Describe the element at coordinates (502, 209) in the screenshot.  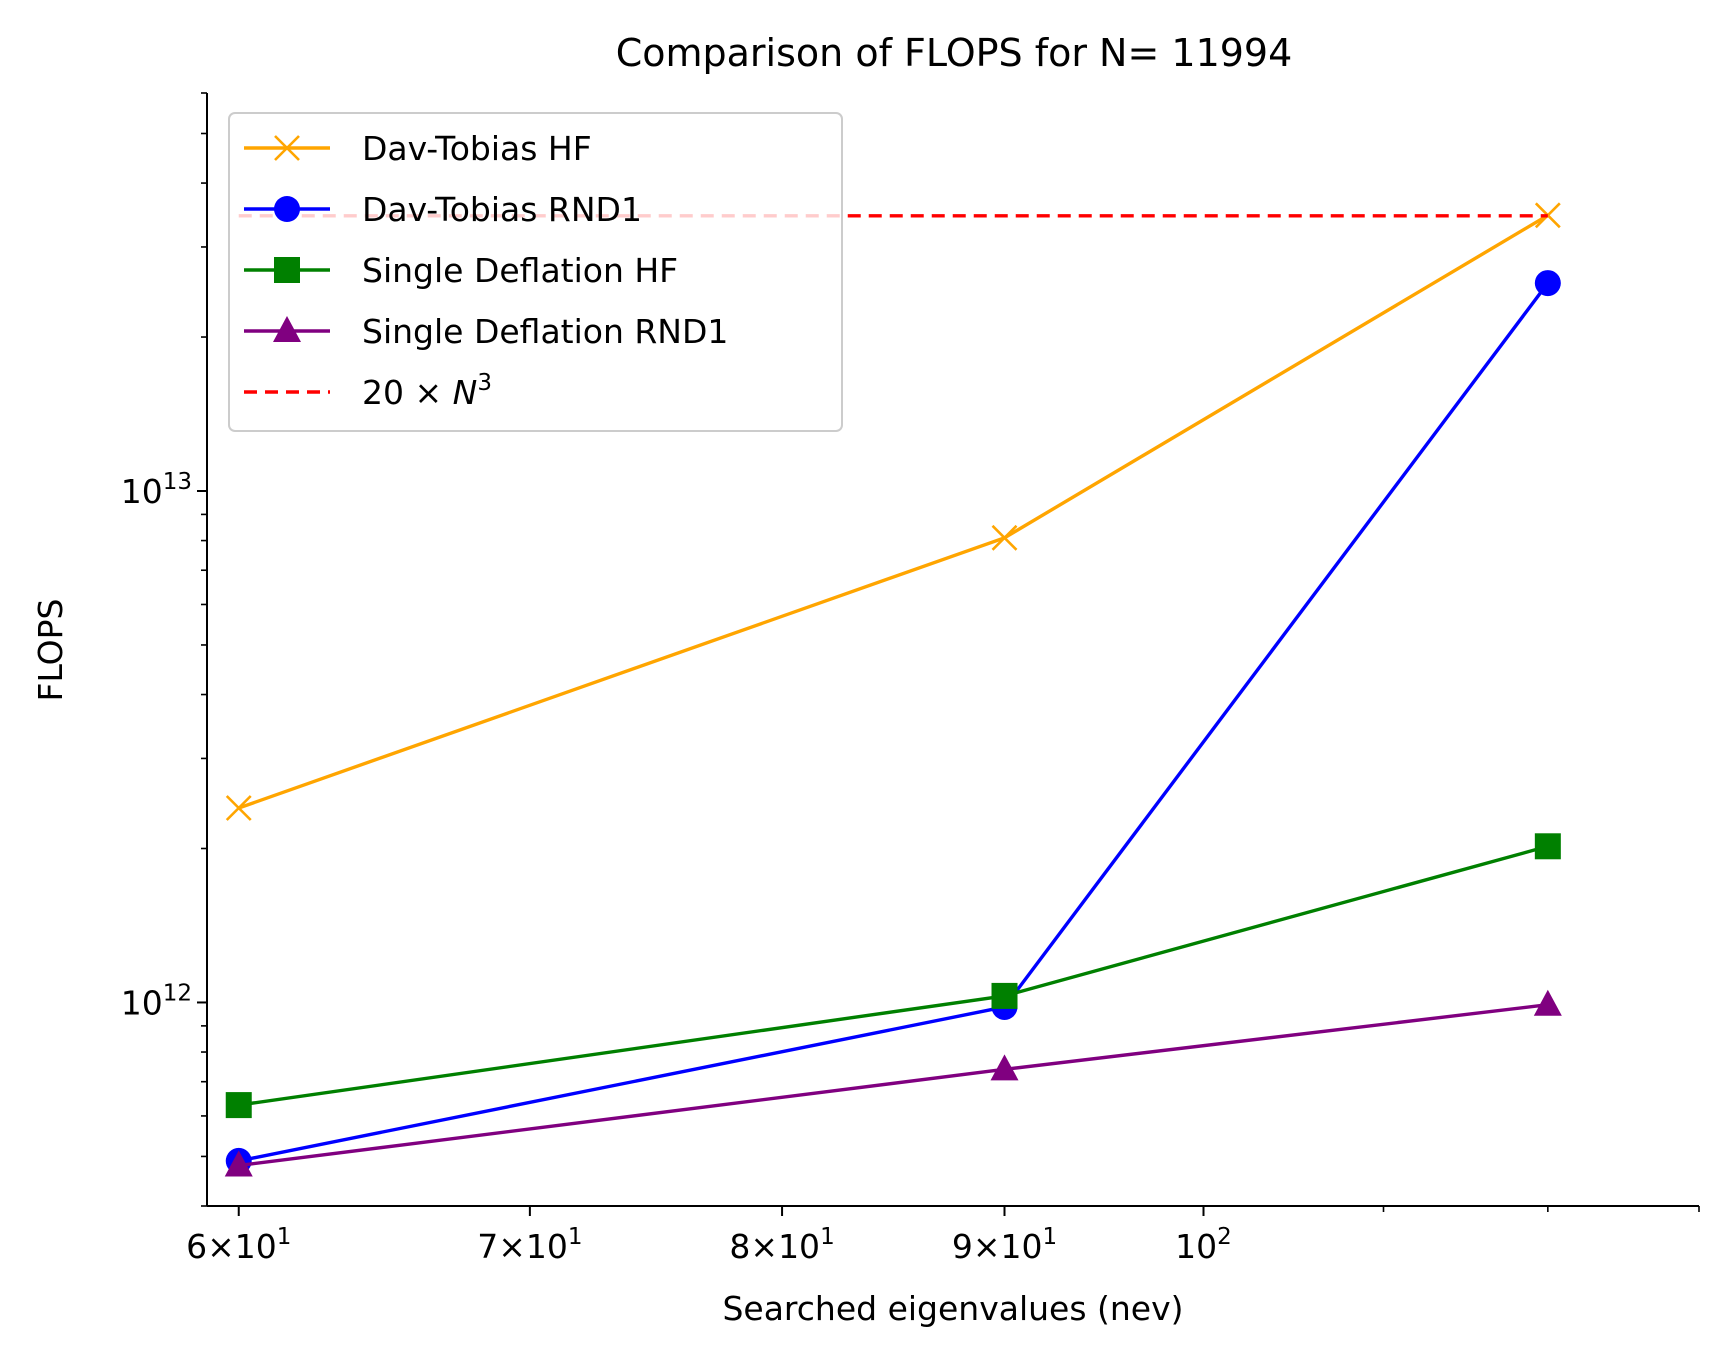
I see `legend-label-1: Dav-Tobias RND1` at that location.